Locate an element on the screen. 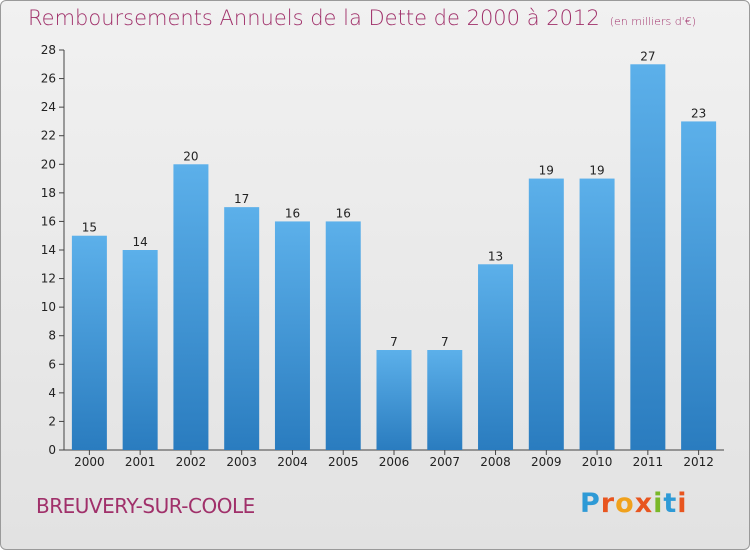 This screenshot has width=750, height=550. x-tick-label: 2011 is located at coordinates (648, 462).